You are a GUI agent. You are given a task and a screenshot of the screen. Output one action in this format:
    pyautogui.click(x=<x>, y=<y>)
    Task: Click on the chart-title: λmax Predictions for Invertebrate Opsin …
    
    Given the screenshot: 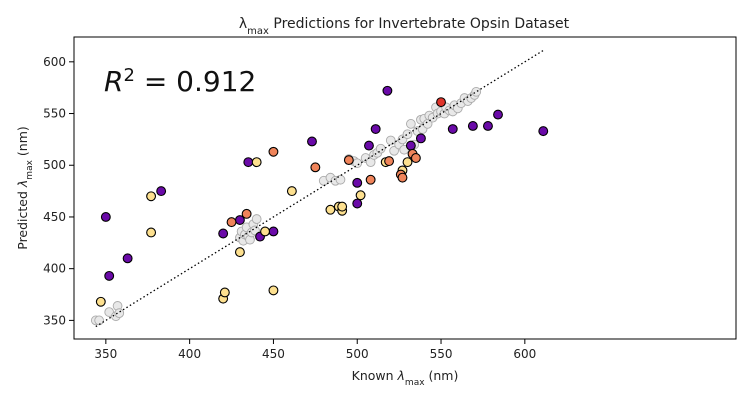 What is the action you would take?
    pyautogui.click(x=404, y=26)
    